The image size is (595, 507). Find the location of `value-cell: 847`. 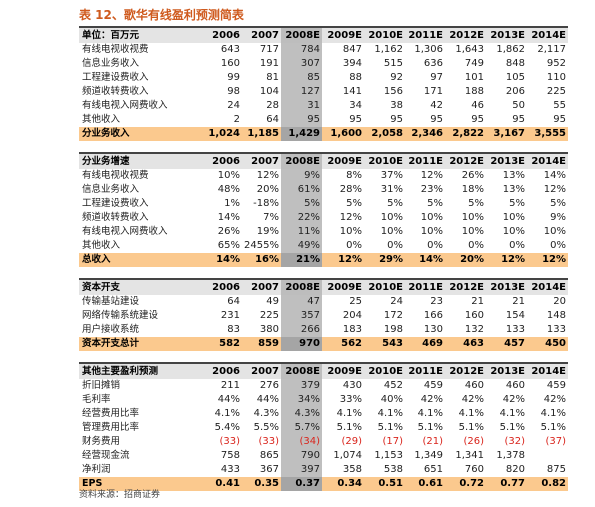

value-cell: 847 is located at coordinates (352, 49).